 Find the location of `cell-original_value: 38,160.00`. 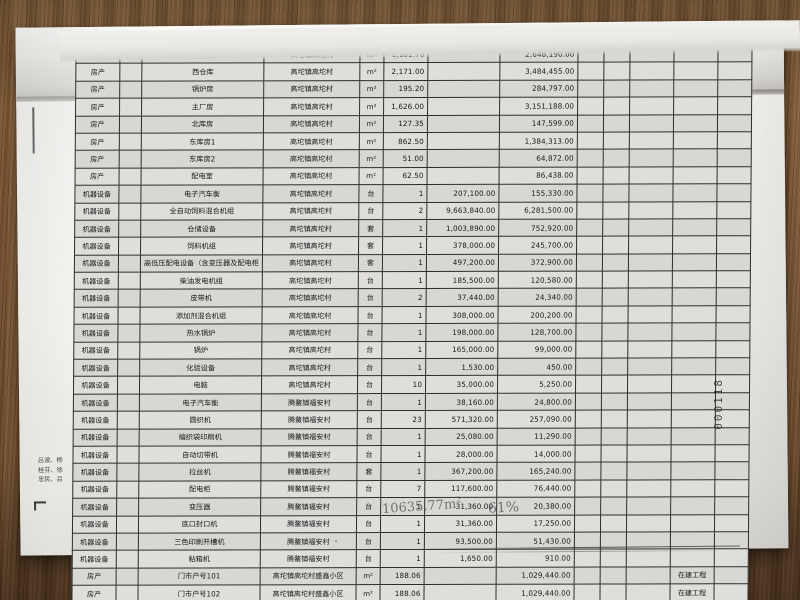

cell-original_value: 38,160.00 is located at coordinates (461, 402).